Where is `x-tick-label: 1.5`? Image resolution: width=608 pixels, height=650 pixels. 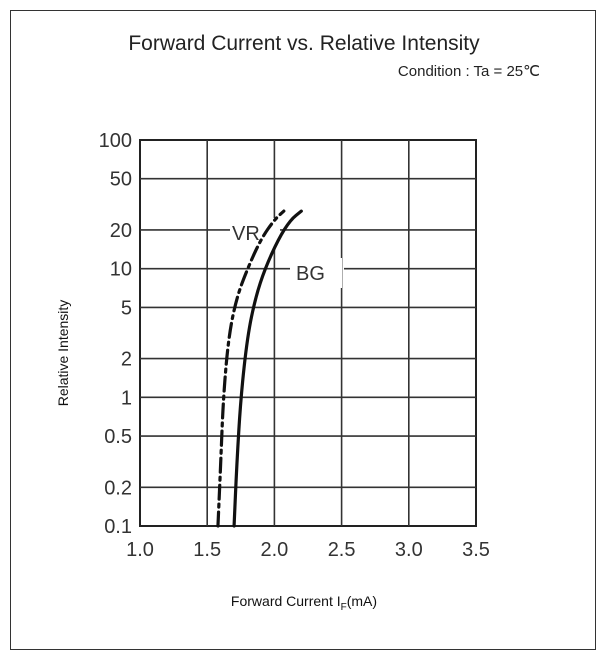
x-tick-label: 1.5 is located at coordinates (207, 550).